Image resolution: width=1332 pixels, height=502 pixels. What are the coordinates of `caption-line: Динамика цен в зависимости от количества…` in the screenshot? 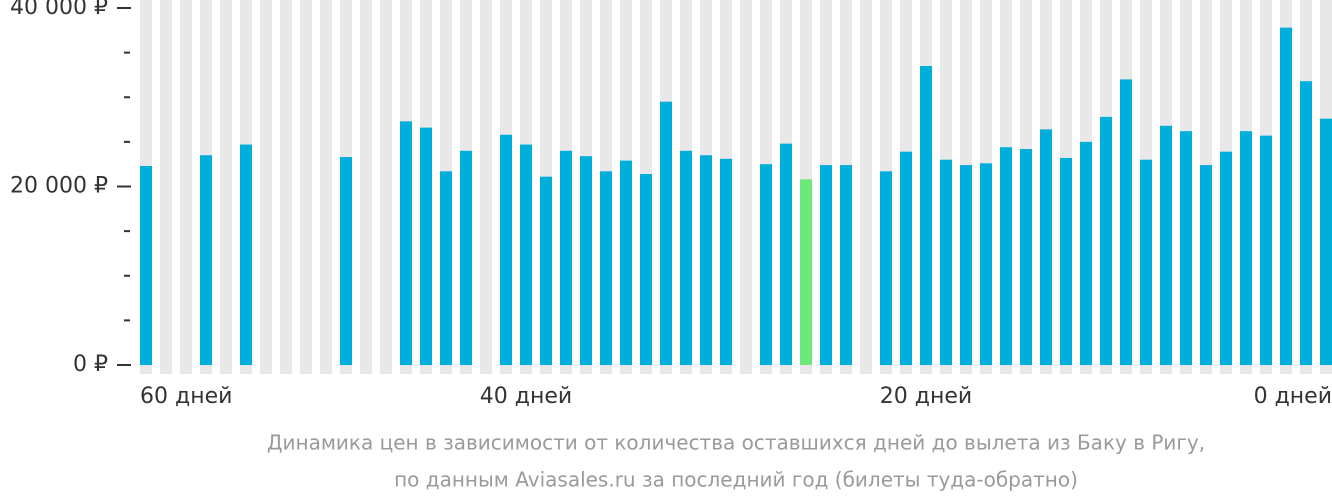 It's located at (736, 443).